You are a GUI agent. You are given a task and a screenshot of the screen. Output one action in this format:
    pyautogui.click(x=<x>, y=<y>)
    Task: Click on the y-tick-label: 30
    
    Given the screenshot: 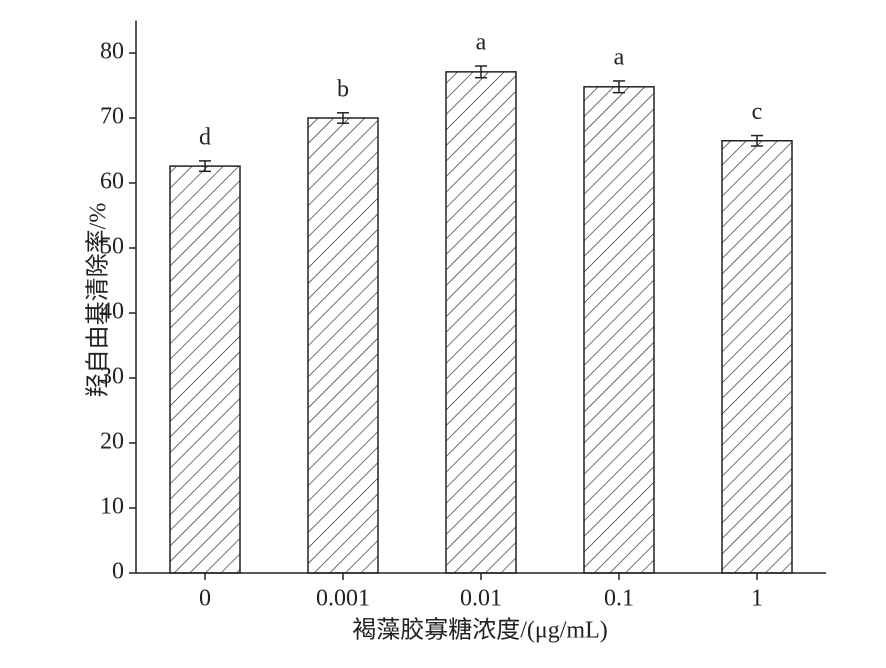 What is the action you would take?
    pyautogui.click(x=112, y=377)
    